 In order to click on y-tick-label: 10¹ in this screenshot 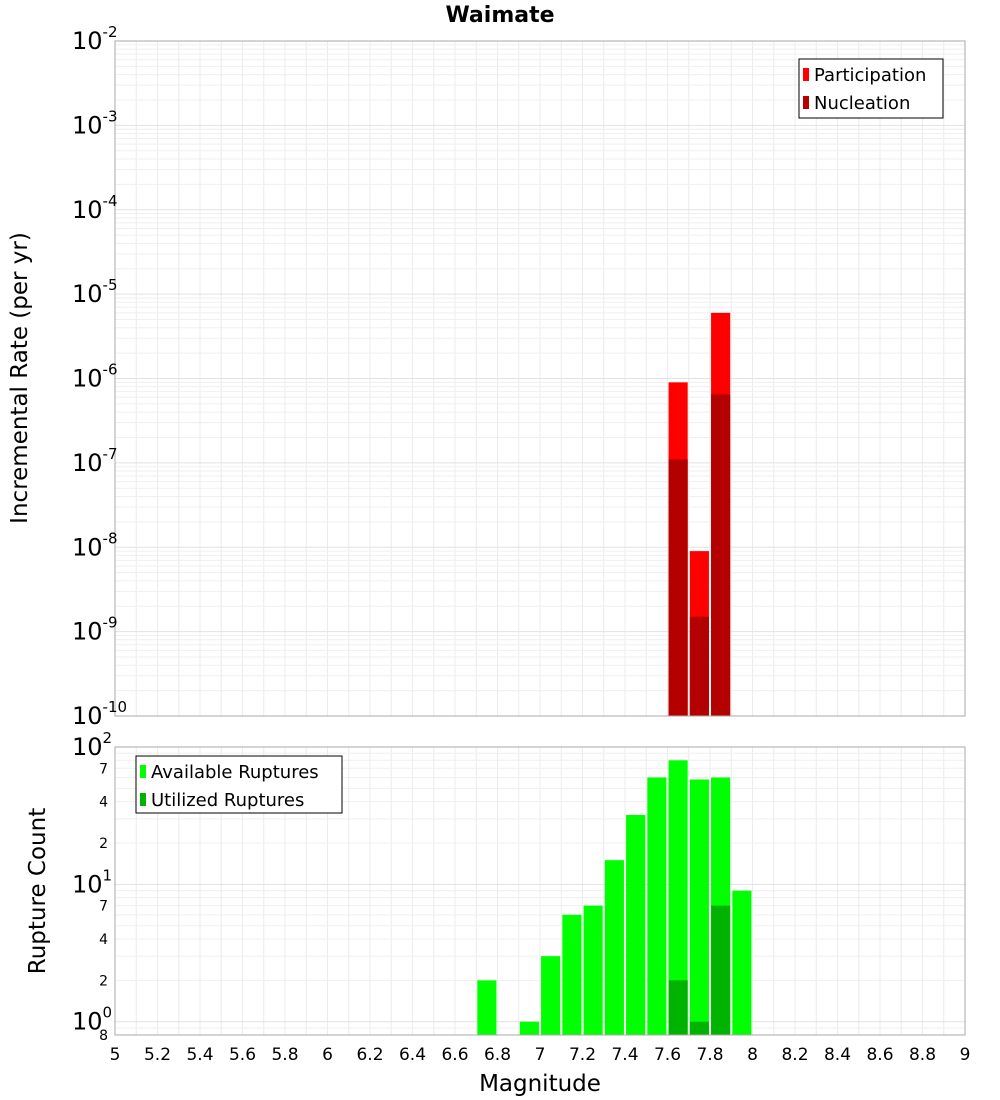, I will do `click(92, 882)`.